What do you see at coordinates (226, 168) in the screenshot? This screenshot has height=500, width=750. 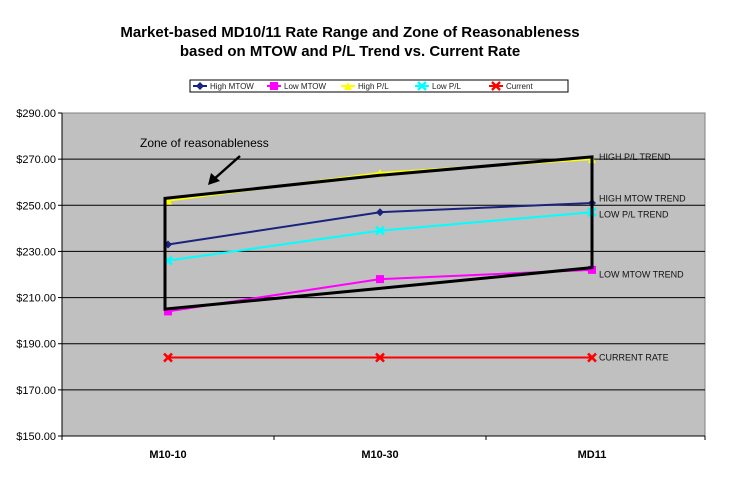 I see `zone-arrow` at bounding box center [226, 168].